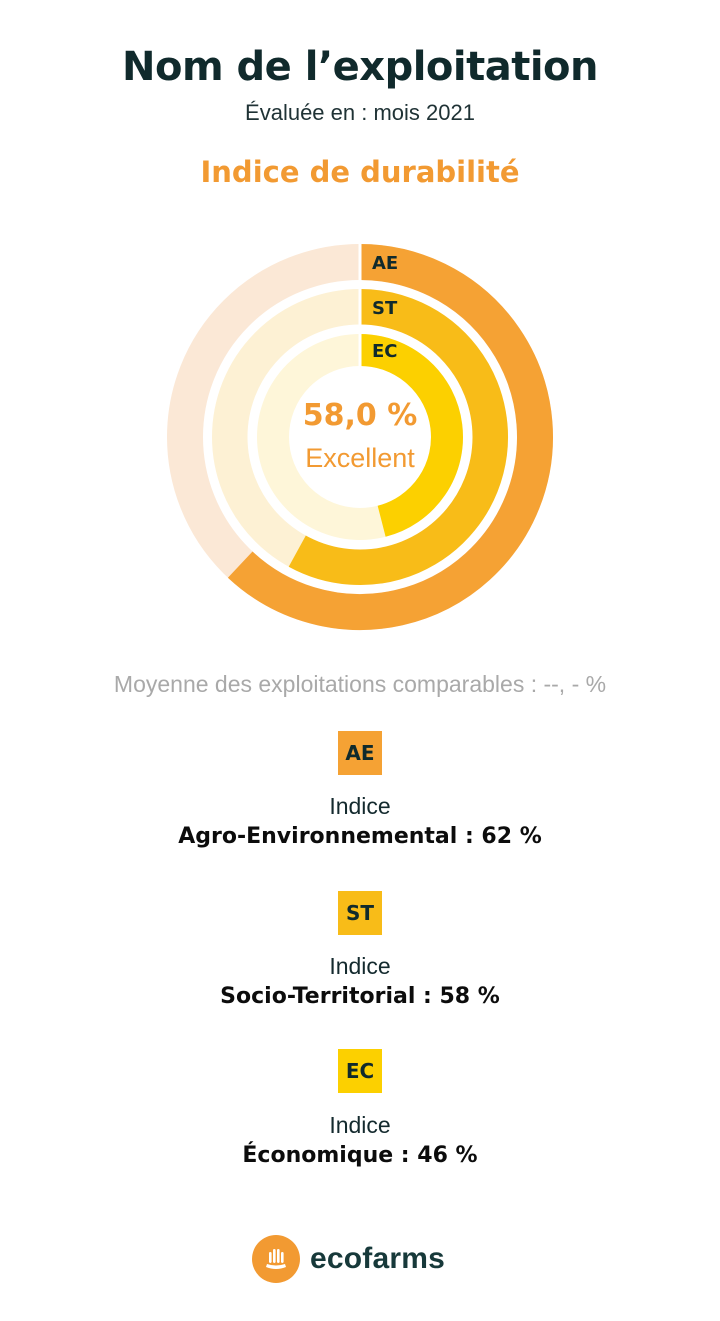 This screenshot has height=1321, width=720. I want to click on ecofarms-logo: ecofarms, so click(348, 1259).